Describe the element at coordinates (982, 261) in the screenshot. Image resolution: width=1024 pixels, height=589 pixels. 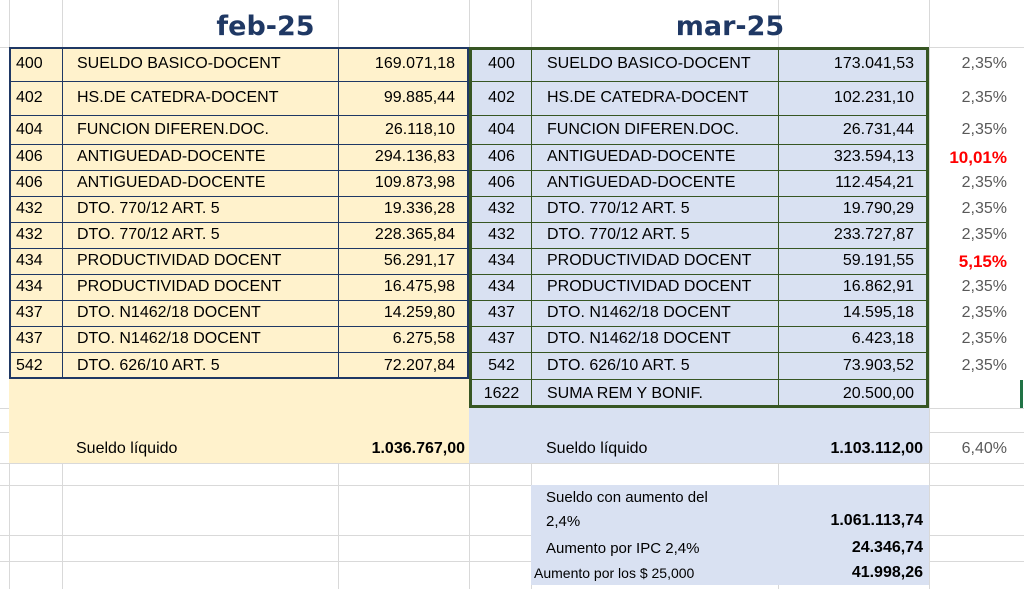
I see `mar-pct-cell: 5,15%` at that location.